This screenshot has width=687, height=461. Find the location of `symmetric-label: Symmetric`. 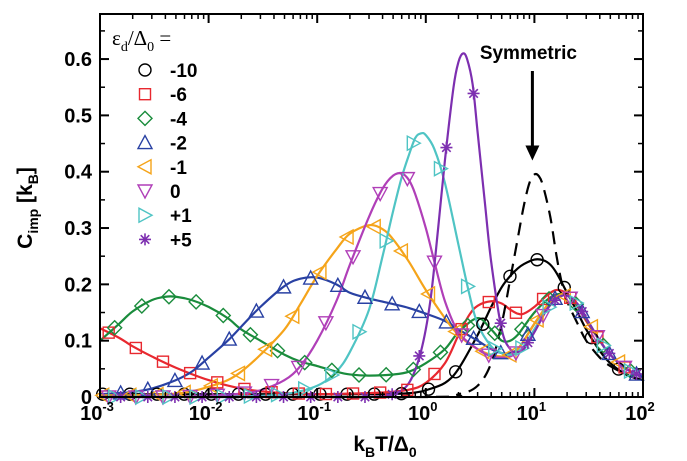

symmetric-label: Symmetric is located at coordinates (529, 53).